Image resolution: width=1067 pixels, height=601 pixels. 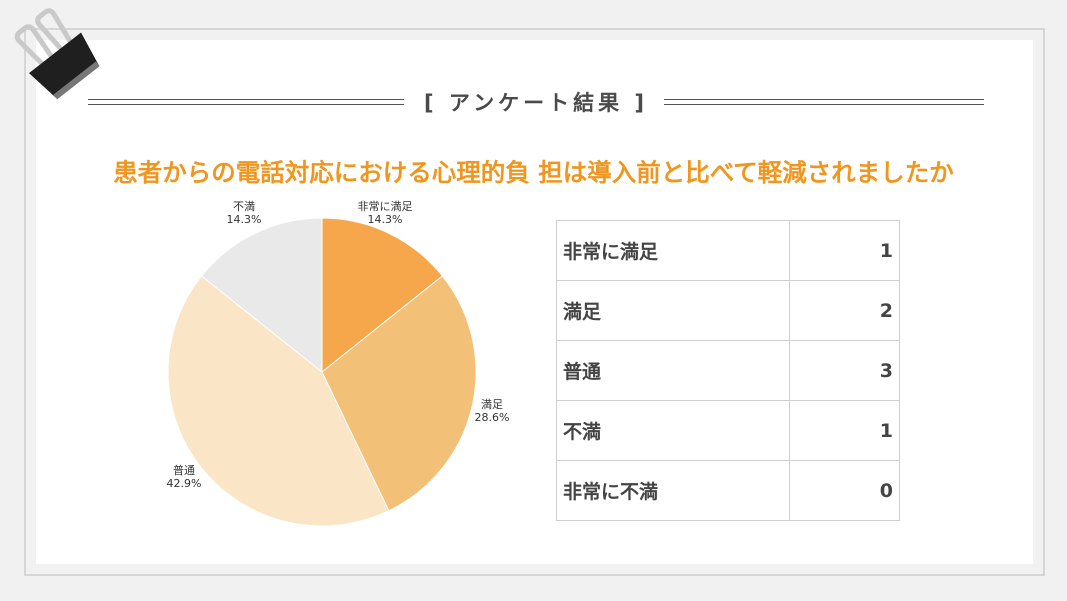 I want to click on row-label: 普通, so click(x=673, y=370).